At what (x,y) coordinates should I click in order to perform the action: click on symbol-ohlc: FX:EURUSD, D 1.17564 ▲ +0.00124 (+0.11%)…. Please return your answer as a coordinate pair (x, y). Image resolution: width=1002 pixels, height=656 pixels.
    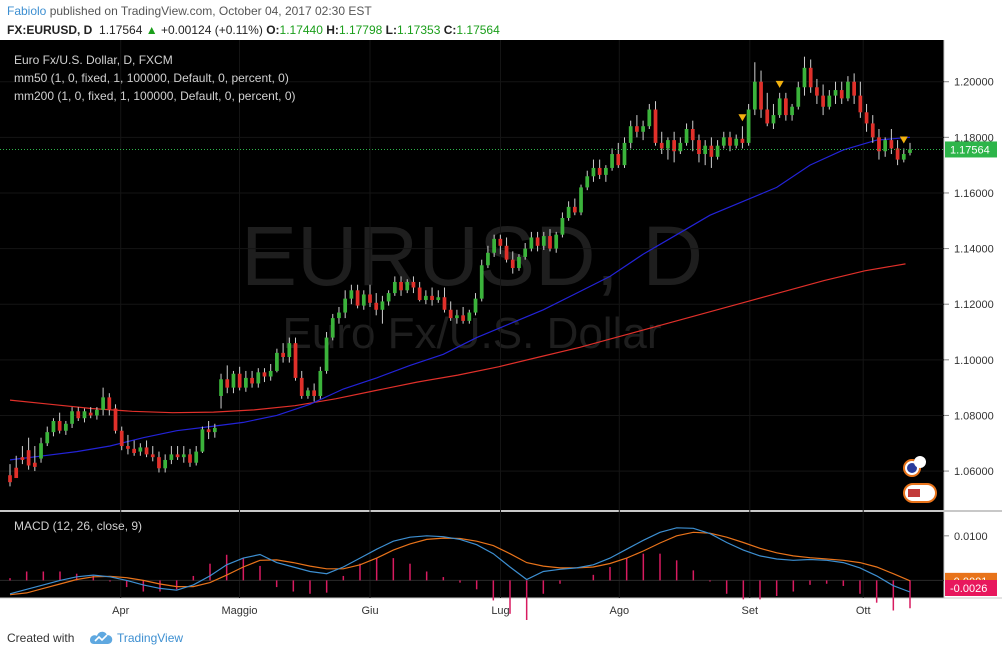
    Looking at the image, I should click on (253, 30).